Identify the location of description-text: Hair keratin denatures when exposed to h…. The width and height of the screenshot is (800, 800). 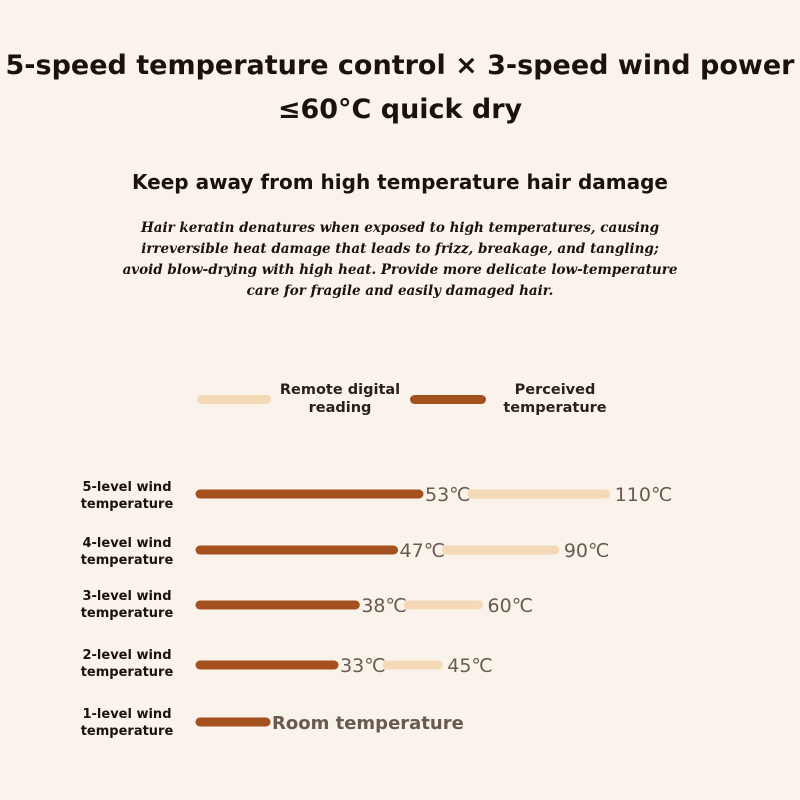
(400, 259).